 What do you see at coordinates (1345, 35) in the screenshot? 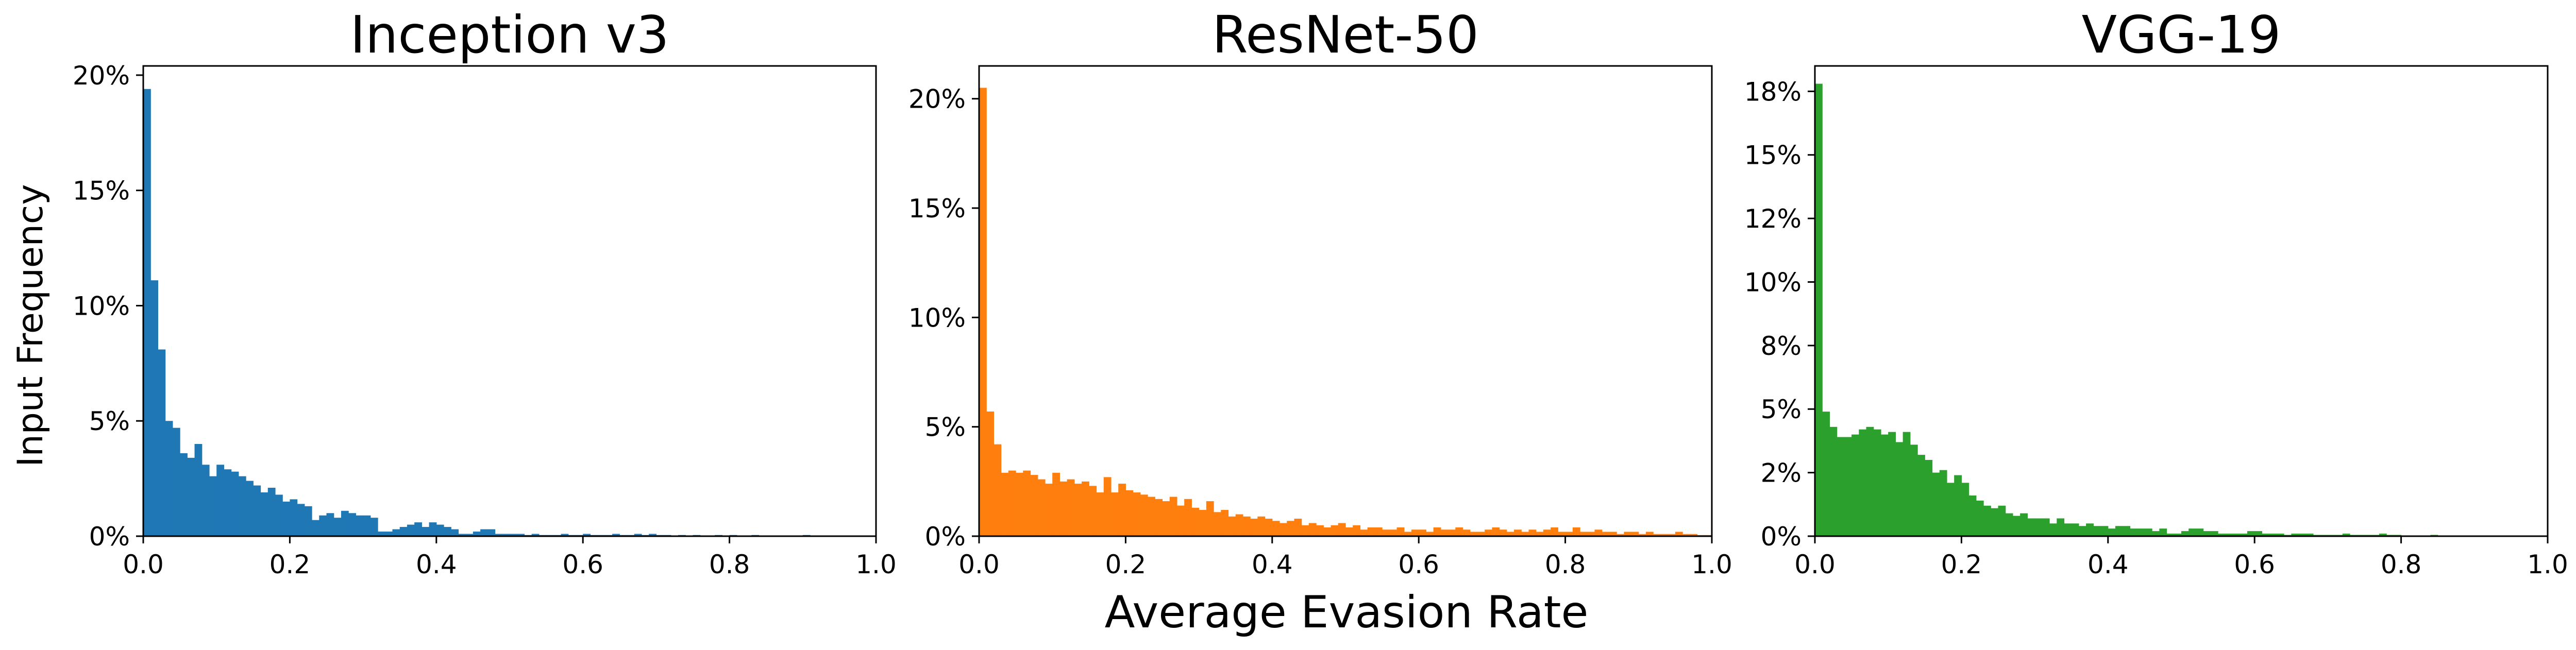
I see `chart-title: ResNet-50` at bounding box center [1345, 35].